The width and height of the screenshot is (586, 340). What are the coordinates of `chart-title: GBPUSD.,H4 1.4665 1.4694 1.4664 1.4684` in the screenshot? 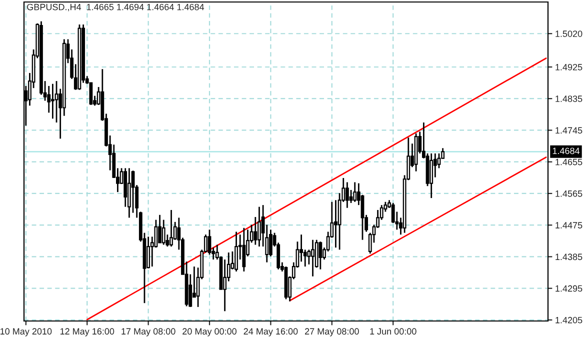 It's located at (115, 8).